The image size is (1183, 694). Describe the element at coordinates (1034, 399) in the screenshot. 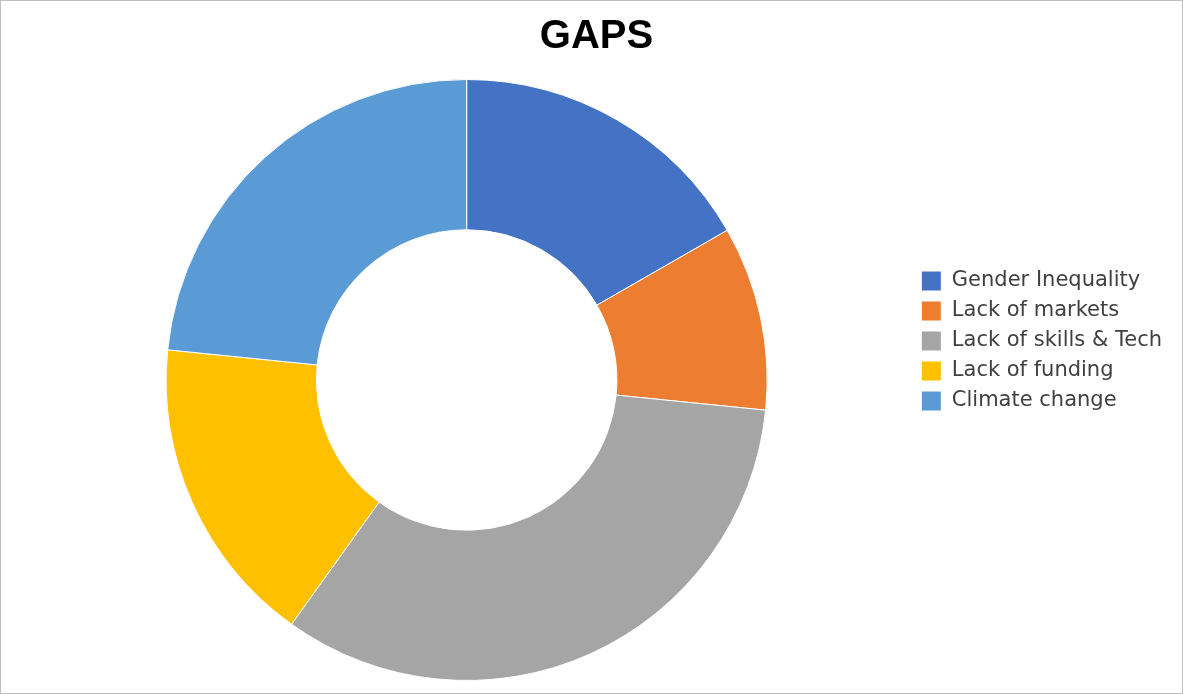

I see `legend-label: Climate change` at that location.